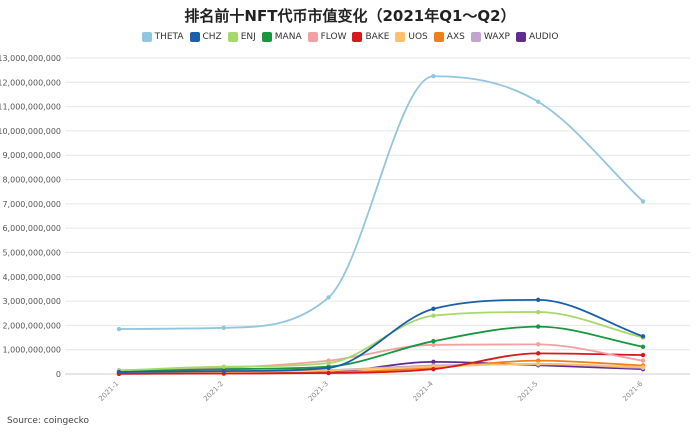 This screenshot has width=700, height=439. I want to click on legend-label-bake: BAKE, so click(377, 37).